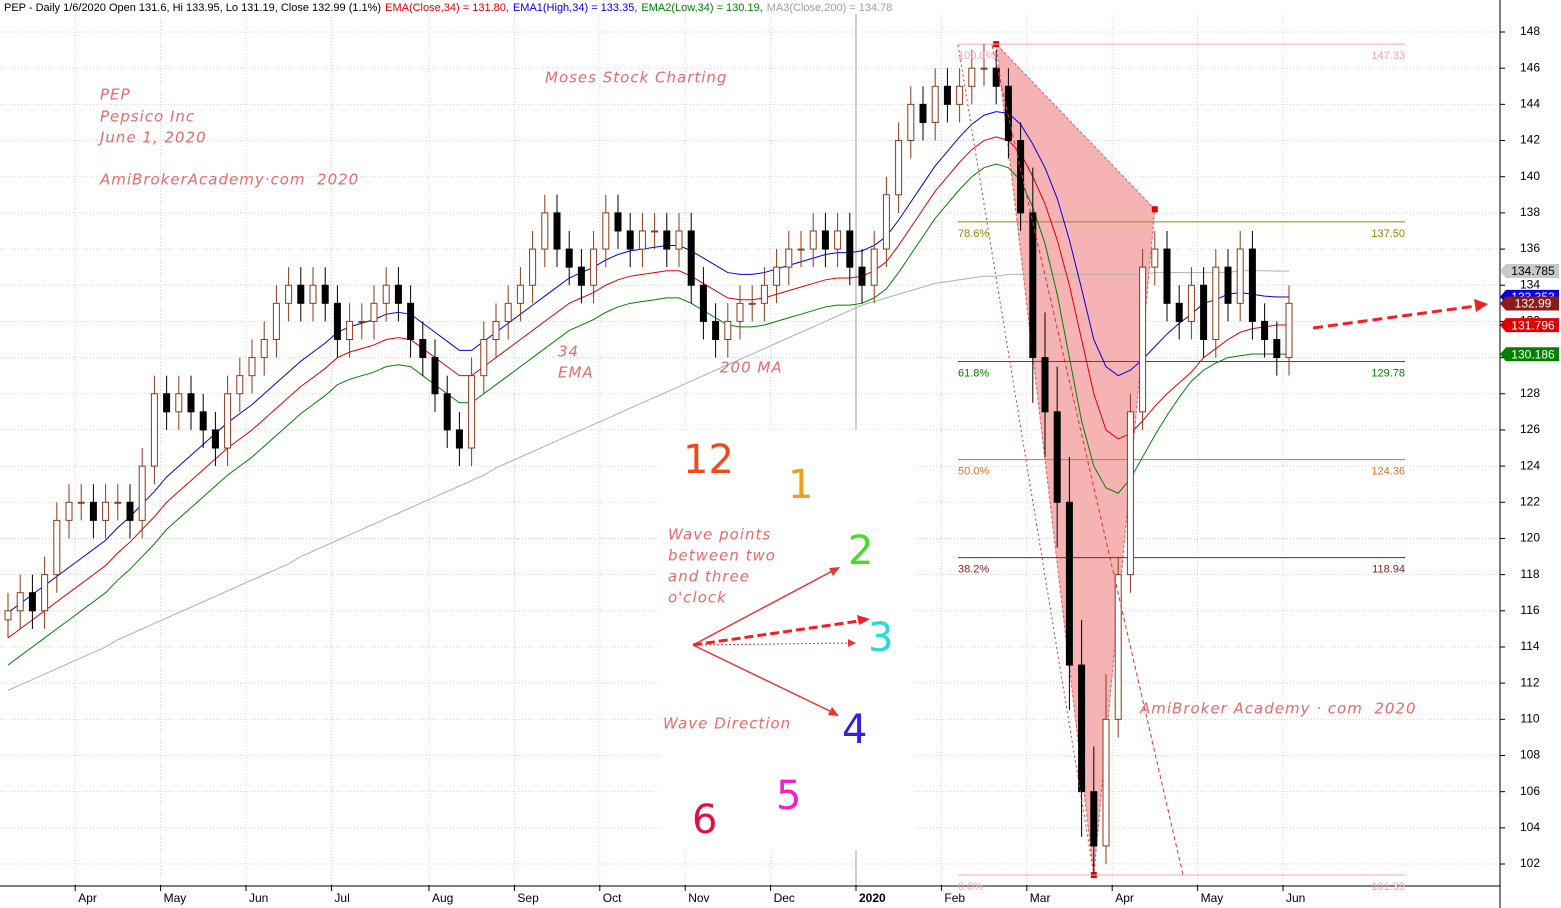 The width and height of the screenshot is (1561, 908). I want to click on price-tag-label: 131.796, so click(1533, 325).